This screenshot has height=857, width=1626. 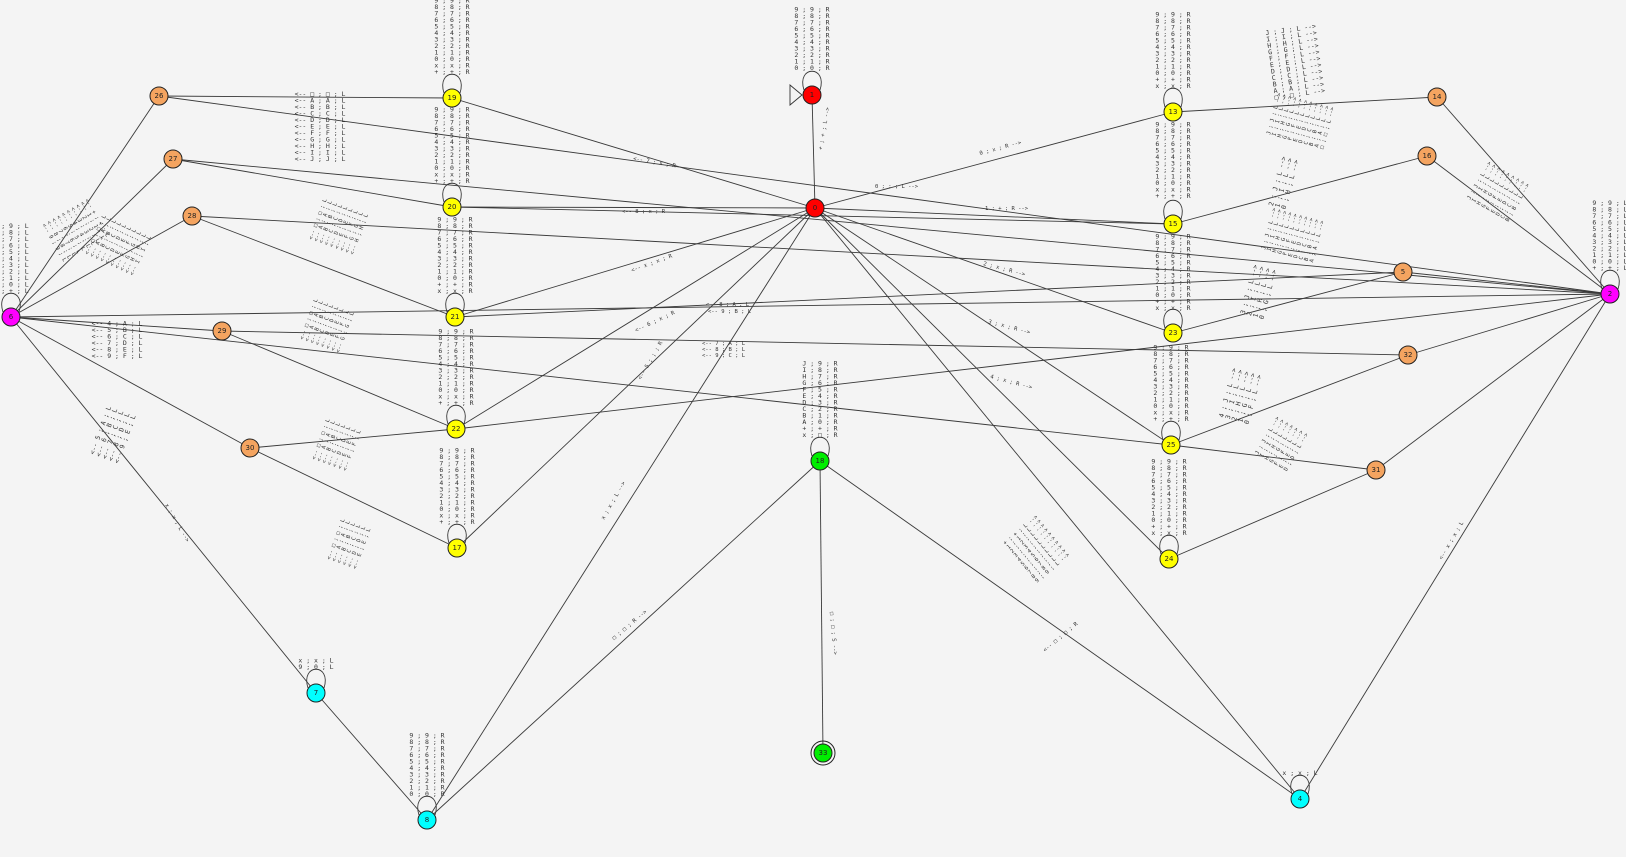 I want to click on transition-label: 4 ; 4 ; L, so click(x=1609, y=236).